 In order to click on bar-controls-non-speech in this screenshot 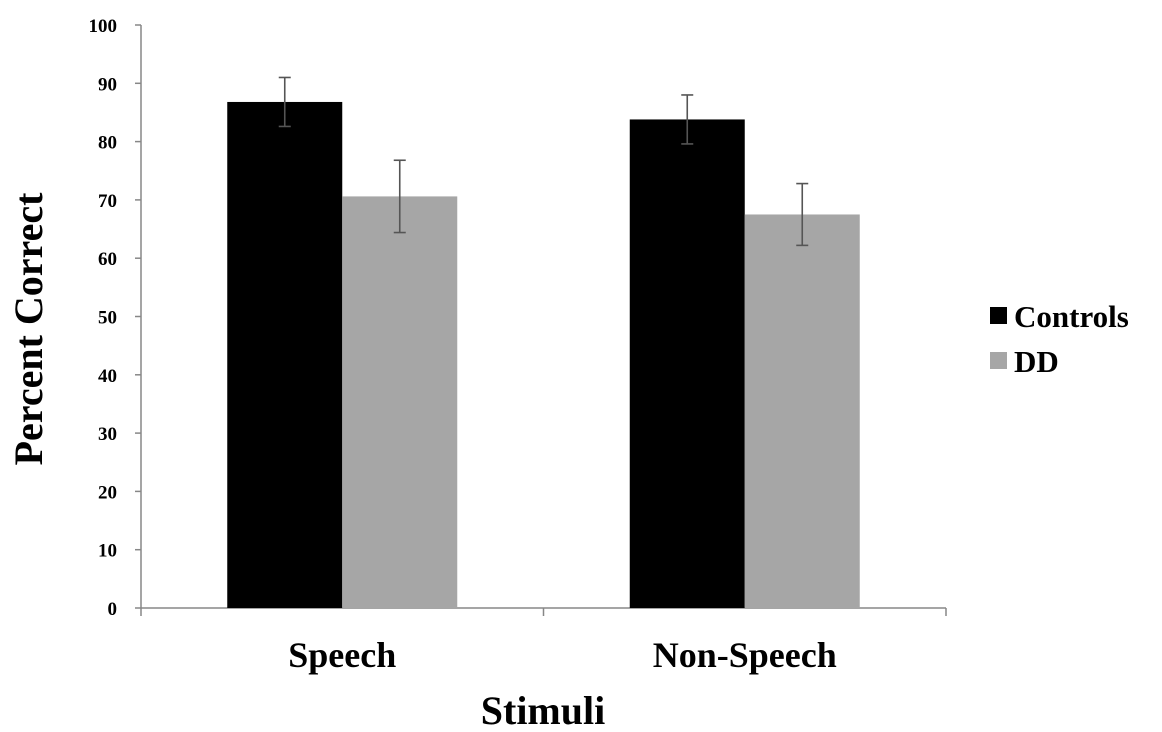, I will do `click(687, 364)`.